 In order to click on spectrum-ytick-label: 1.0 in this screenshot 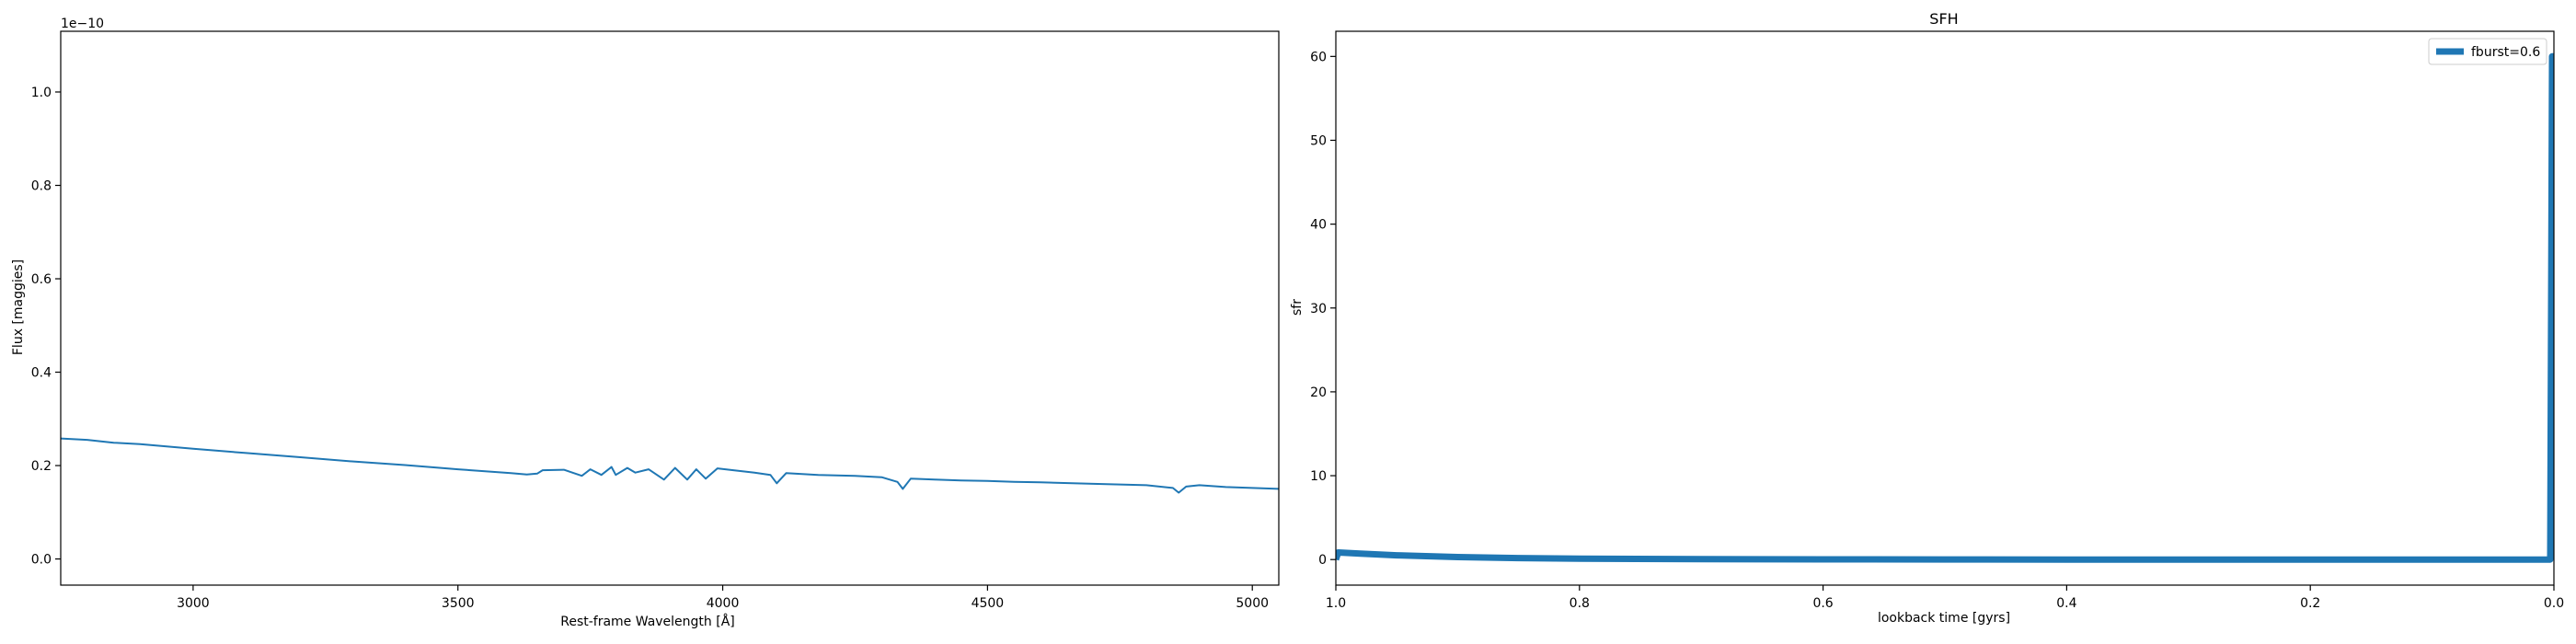, I will do `click(41, 93)`.